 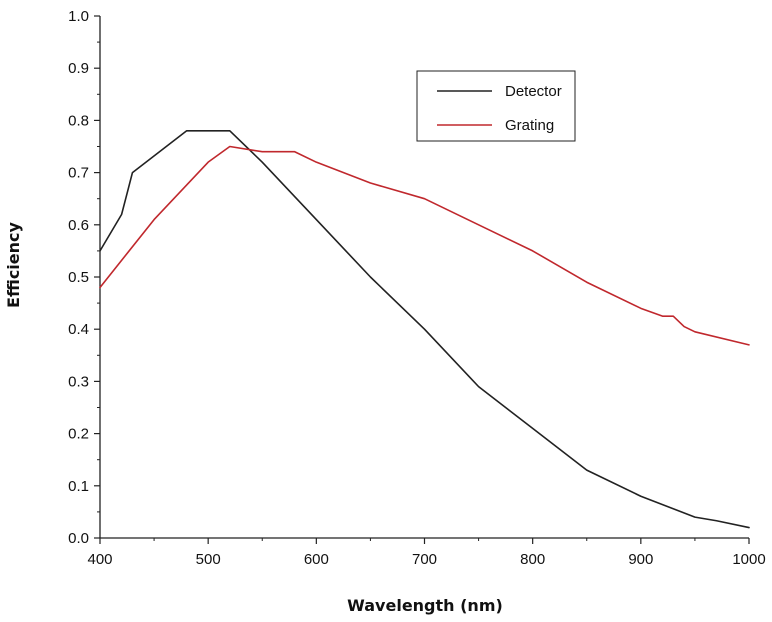 What do you see at coordinates (424, 559) in the screenshot?
I see `x-tick-label: 700` at bounding box center [424, 559].